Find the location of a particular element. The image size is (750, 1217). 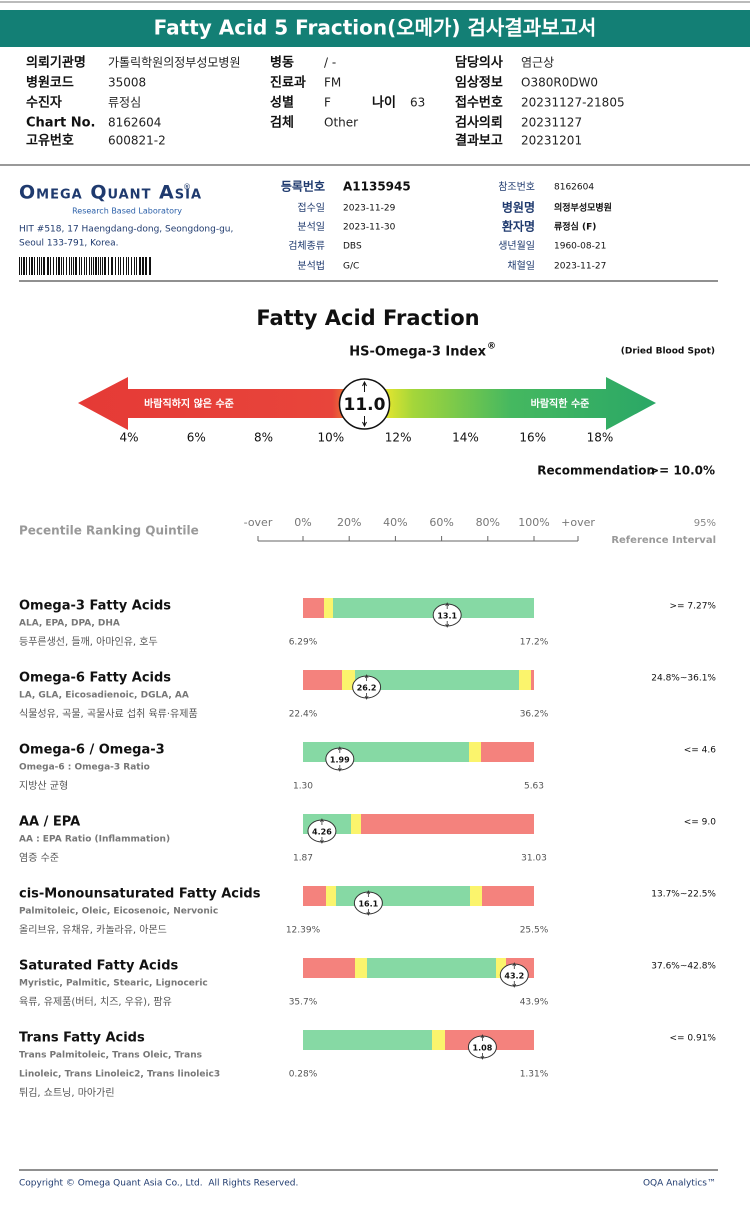

patient-label: 채혈일 is located at coordinates (521, 265).